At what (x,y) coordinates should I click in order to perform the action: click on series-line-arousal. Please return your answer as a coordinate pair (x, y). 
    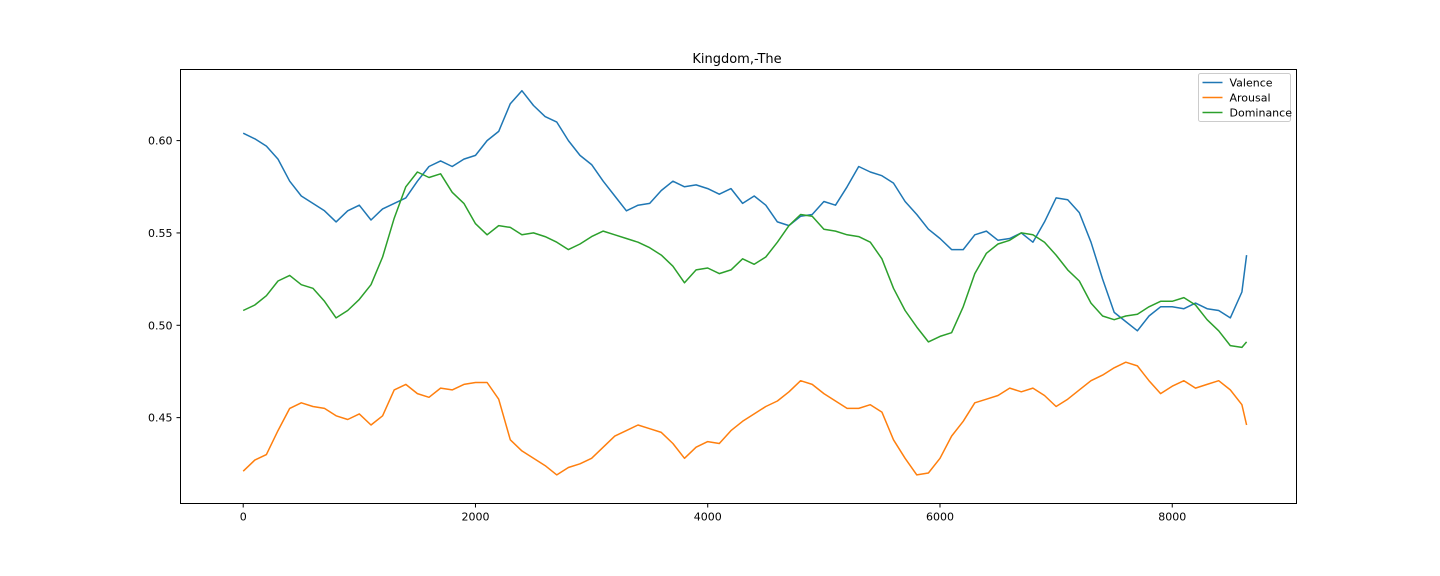
    Looking at the image, I should click on (745, 418).